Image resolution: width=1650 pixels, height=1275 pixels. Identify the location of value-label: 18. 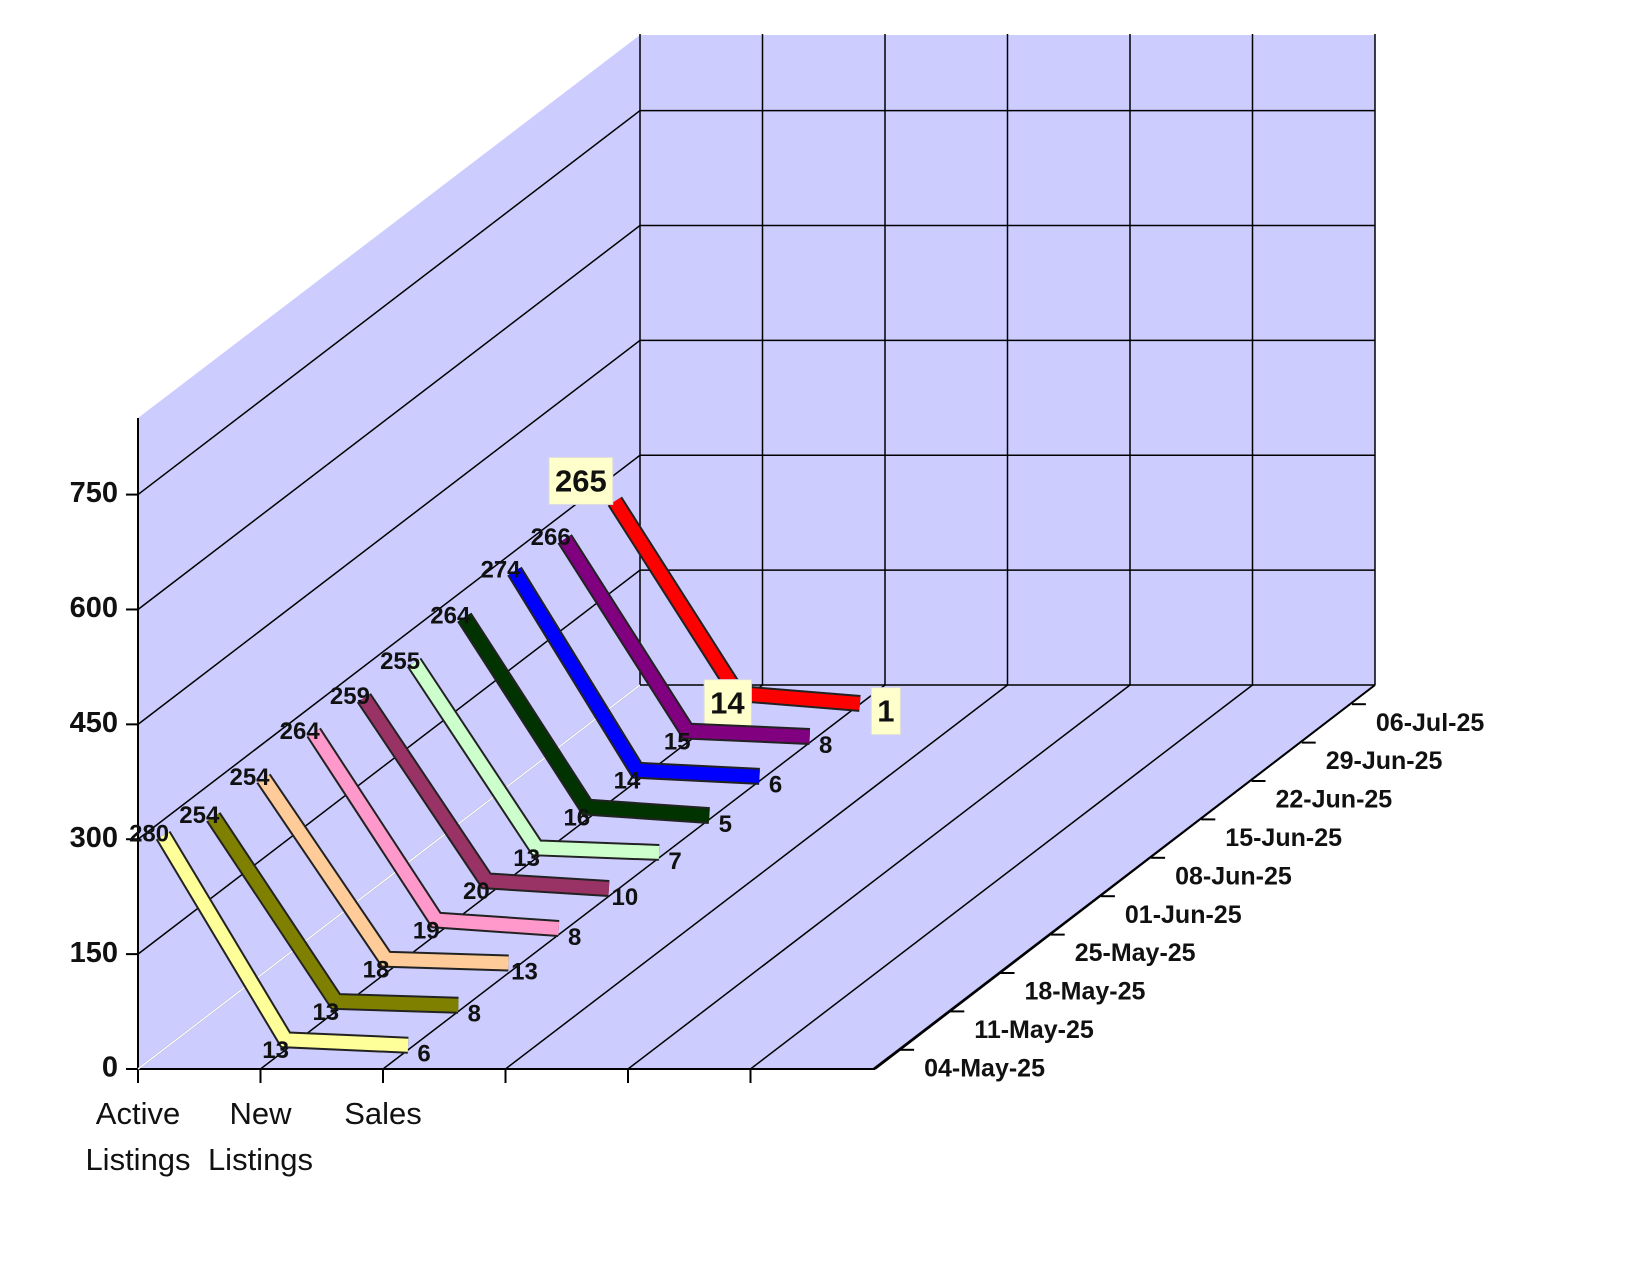
(376, 970).